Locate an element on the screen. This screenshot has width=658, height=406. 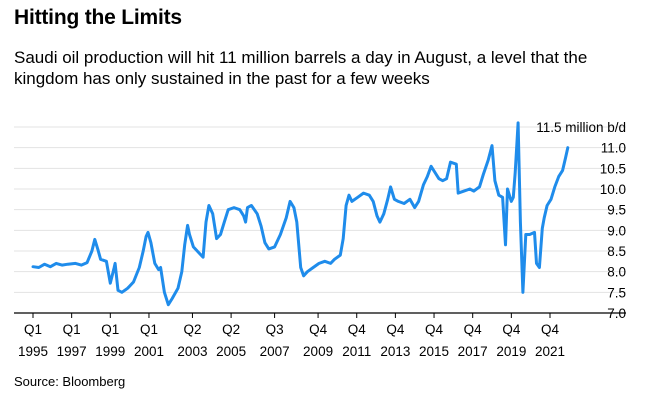
x-tick-year-label: 2005 is located at coordinates (231, 351).